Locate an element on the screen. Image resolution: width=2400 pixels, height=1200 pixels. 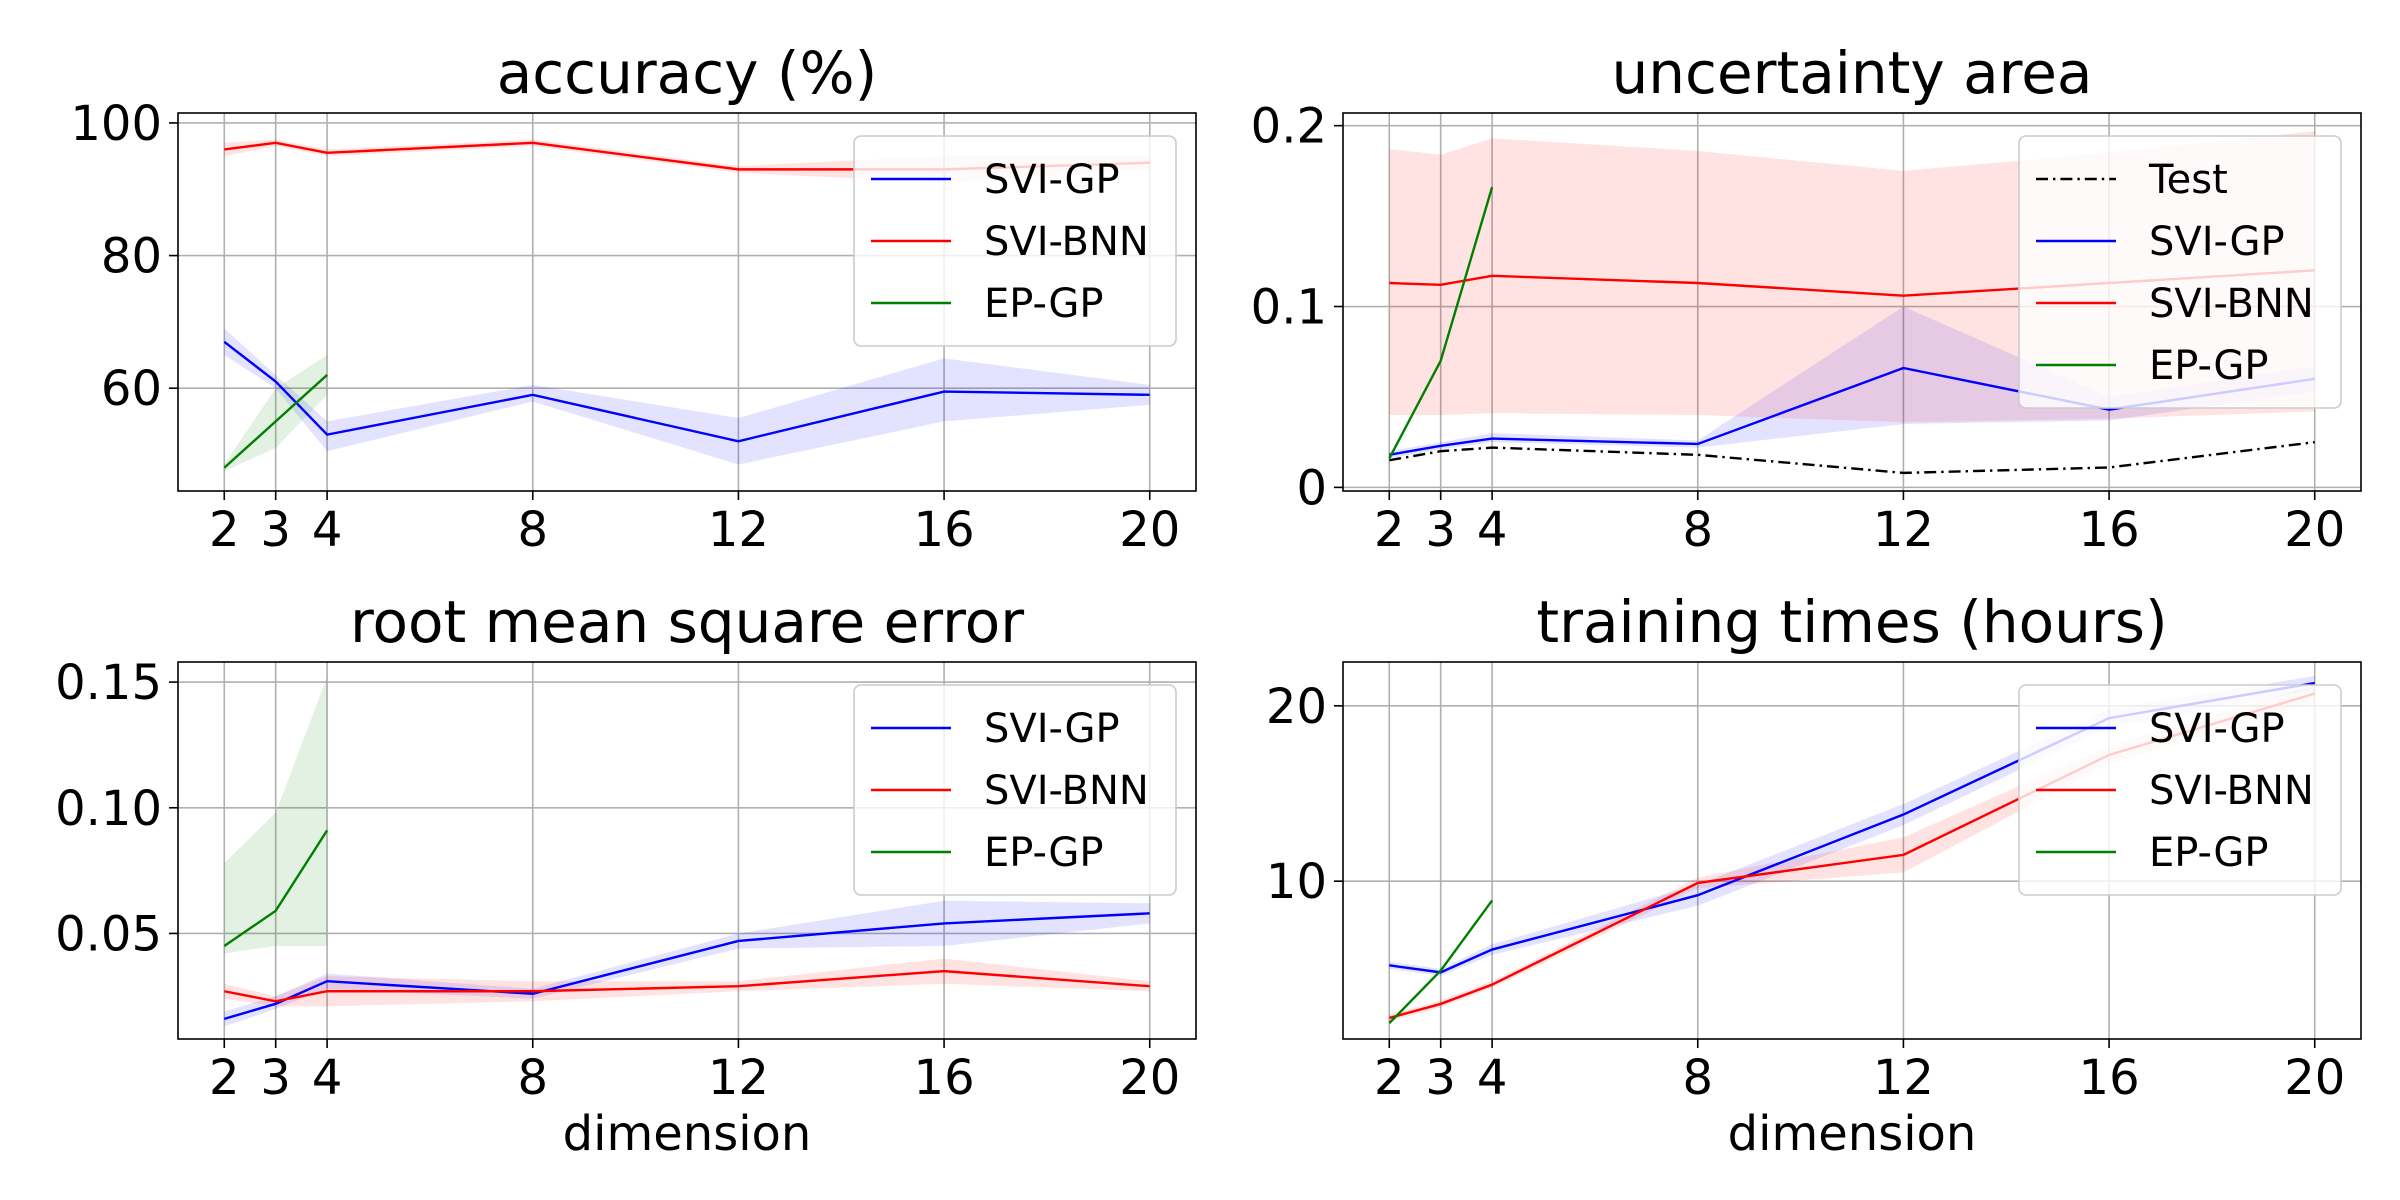
y-tick-label: 0.2 is located at coordinates (1289, 127).